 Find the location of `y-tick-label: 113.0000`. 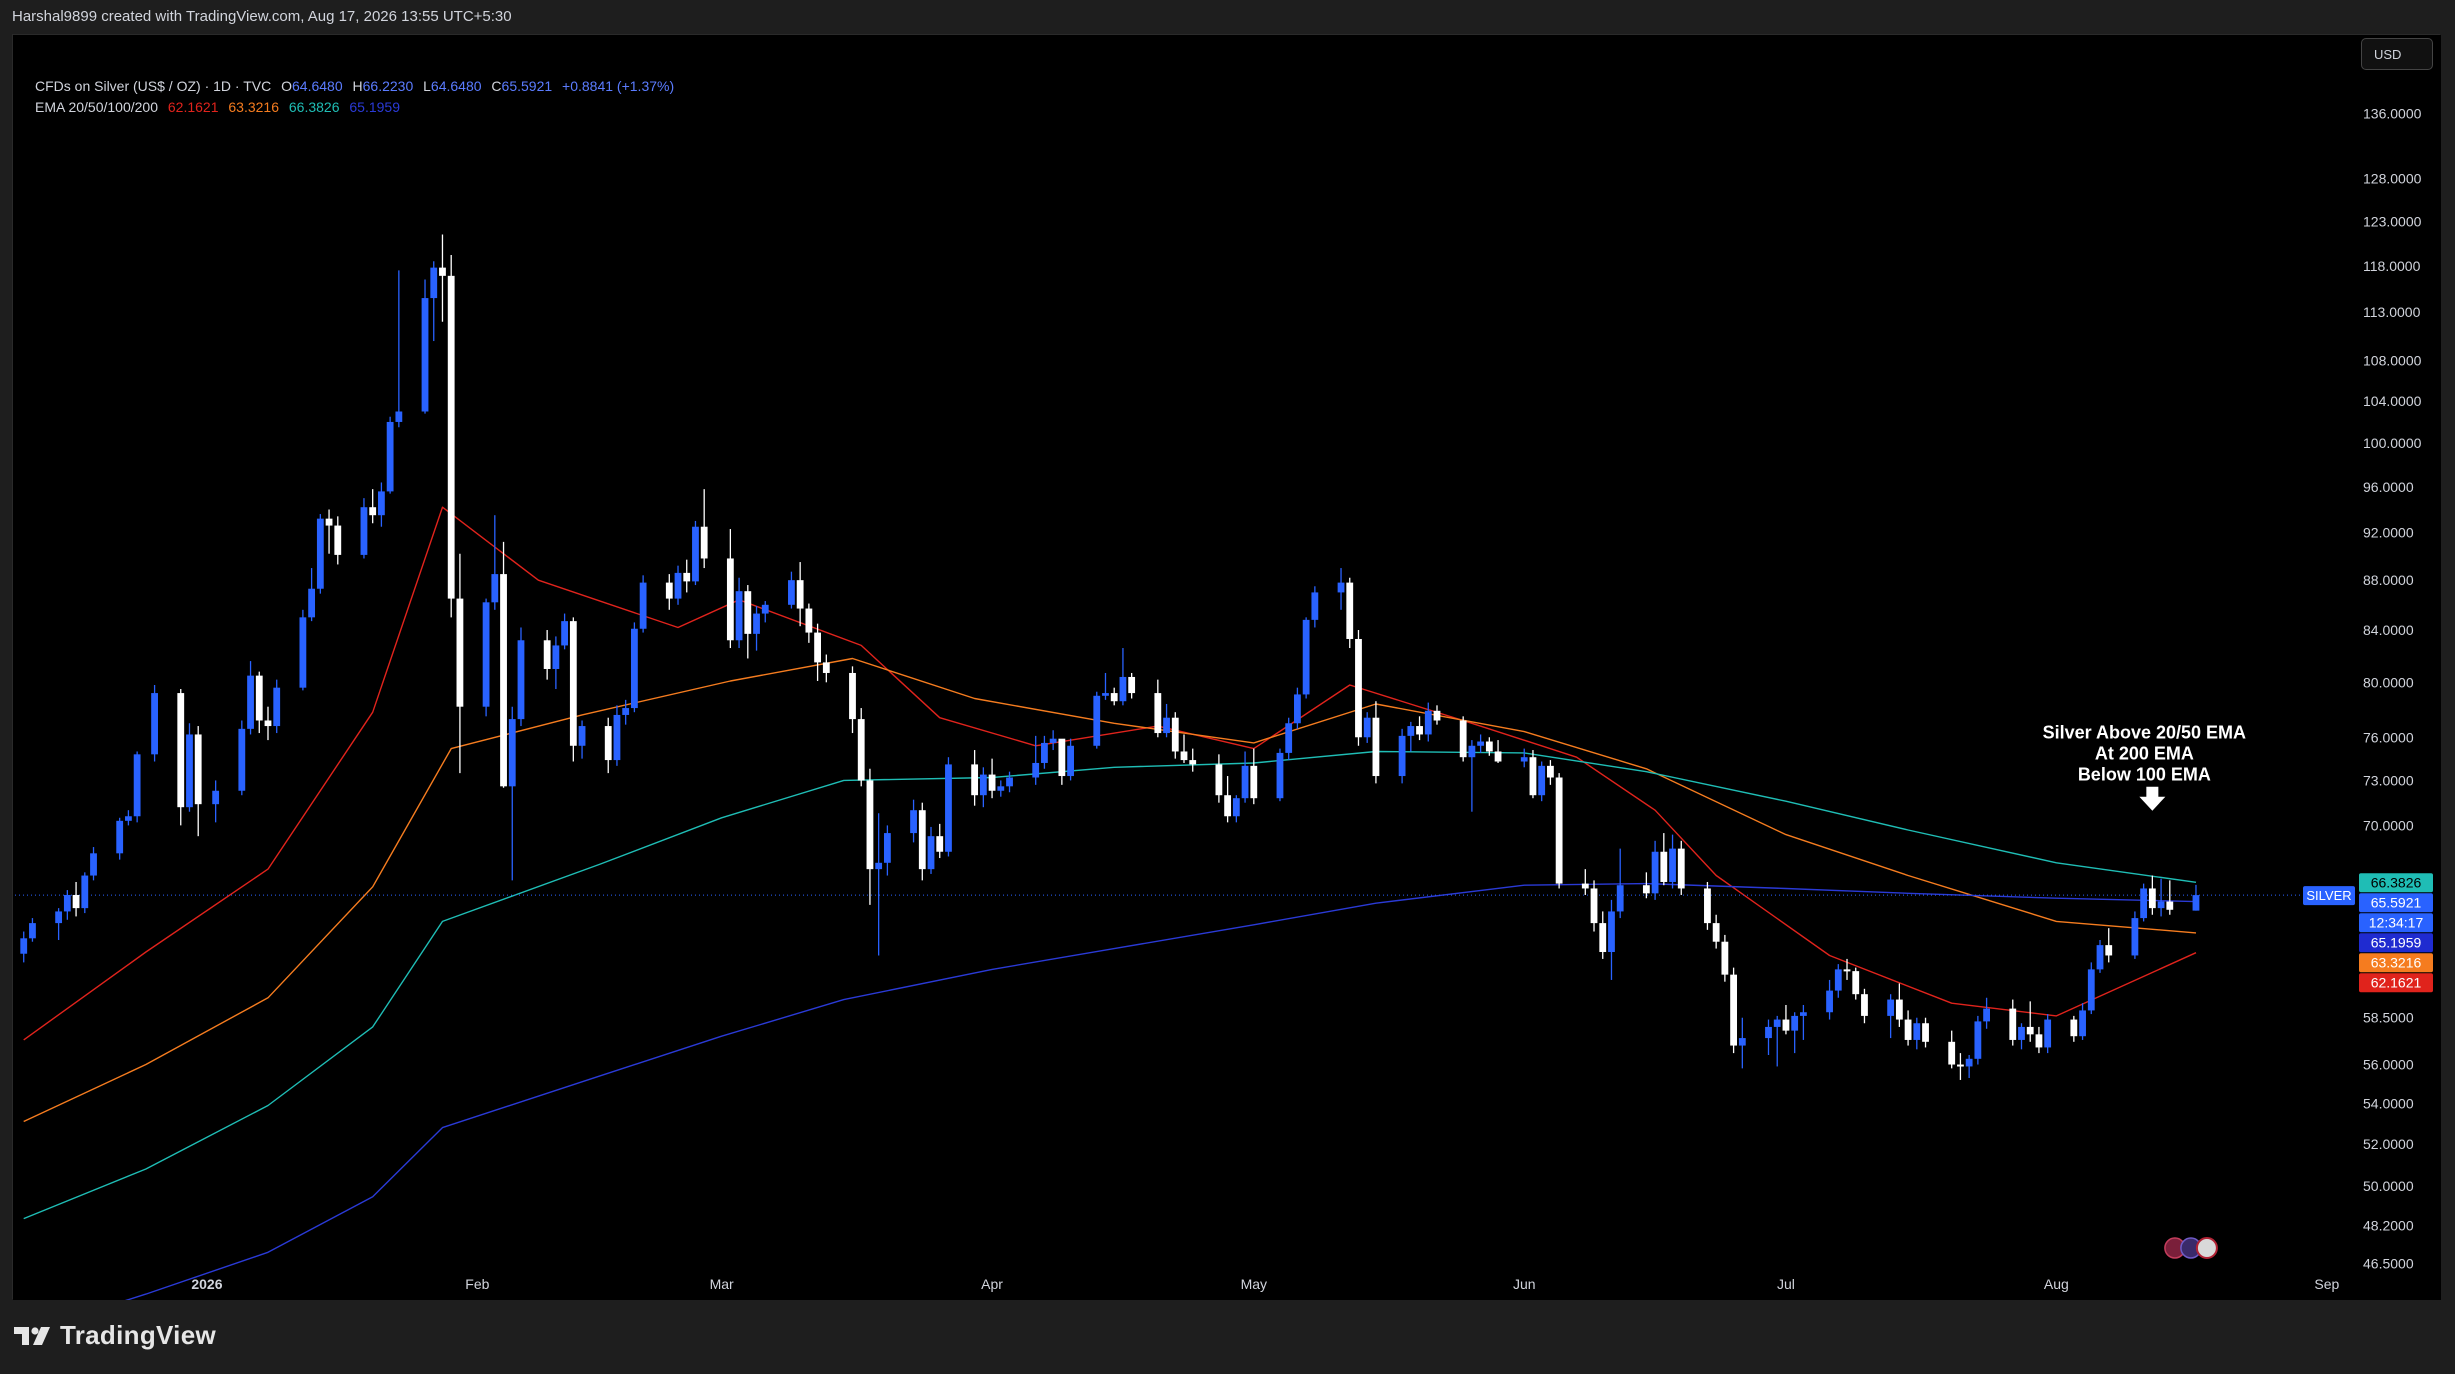

y-tick-label: 113.0000 is located at coordinates (2392, 312).